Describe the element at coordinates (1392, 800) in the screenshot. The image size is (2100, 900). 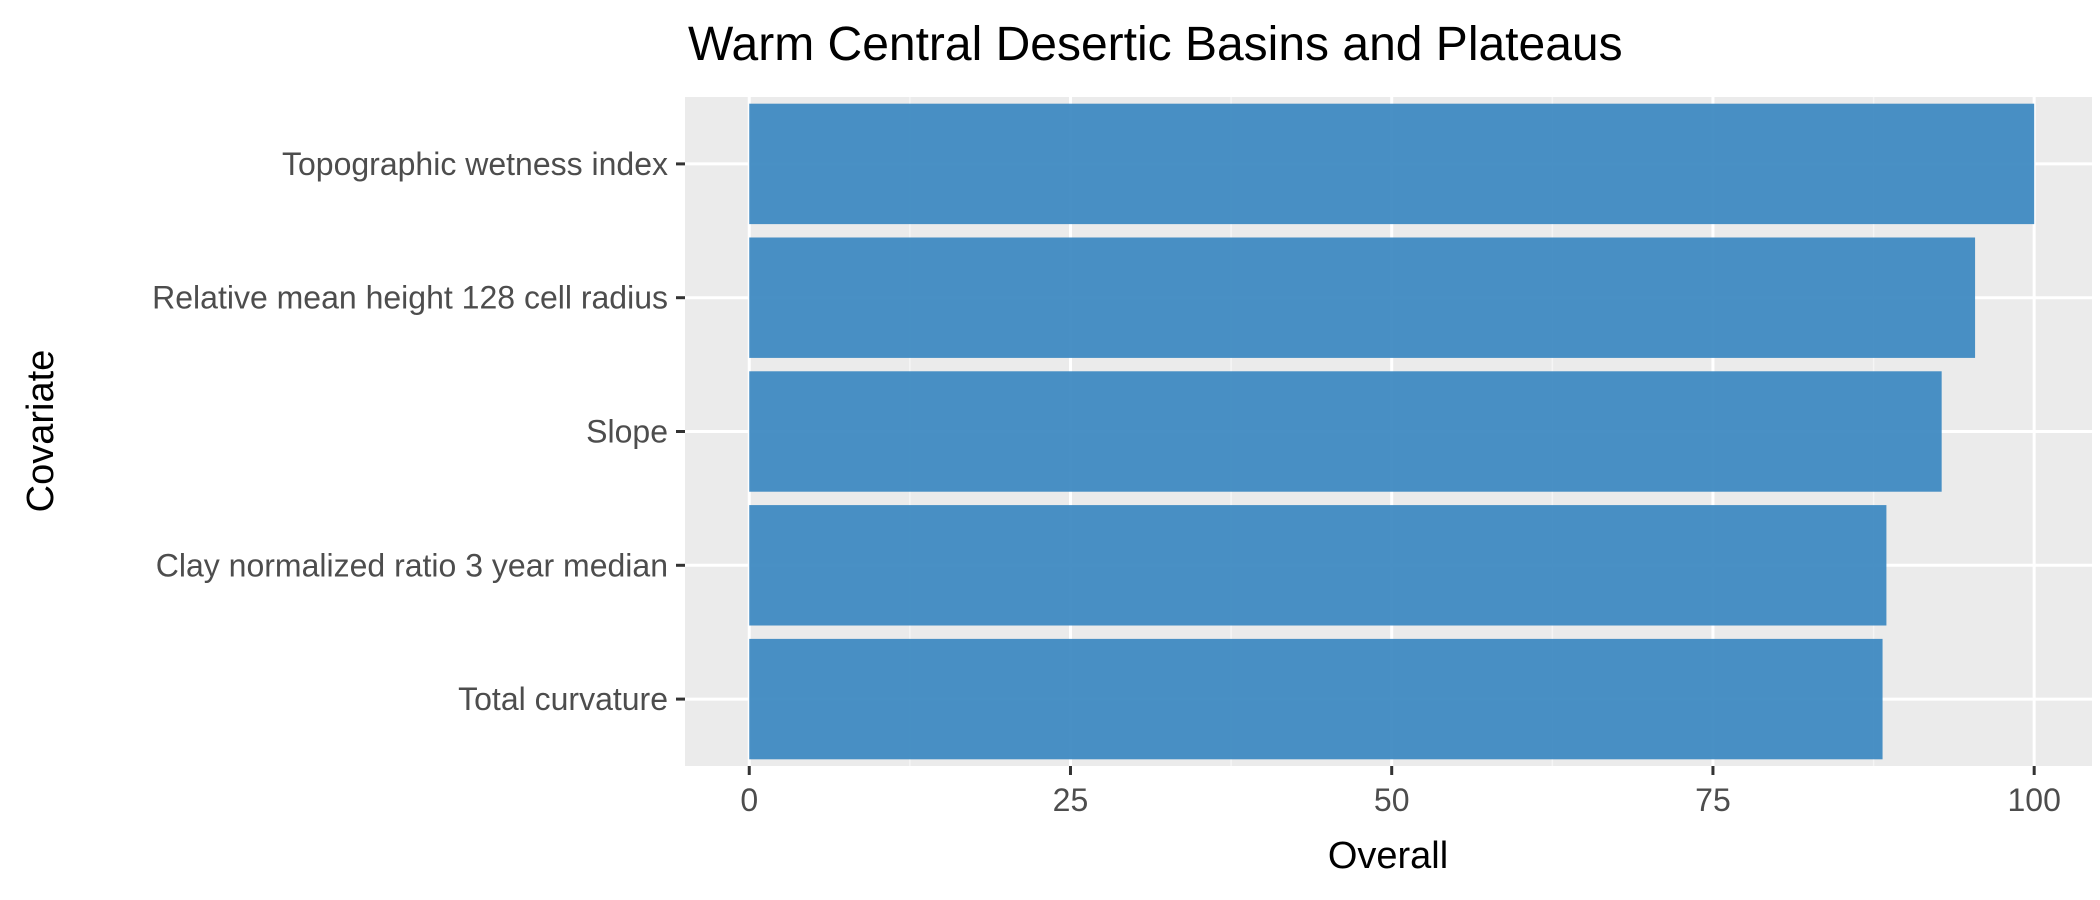
I see `x-tick-label: 50` at that location.